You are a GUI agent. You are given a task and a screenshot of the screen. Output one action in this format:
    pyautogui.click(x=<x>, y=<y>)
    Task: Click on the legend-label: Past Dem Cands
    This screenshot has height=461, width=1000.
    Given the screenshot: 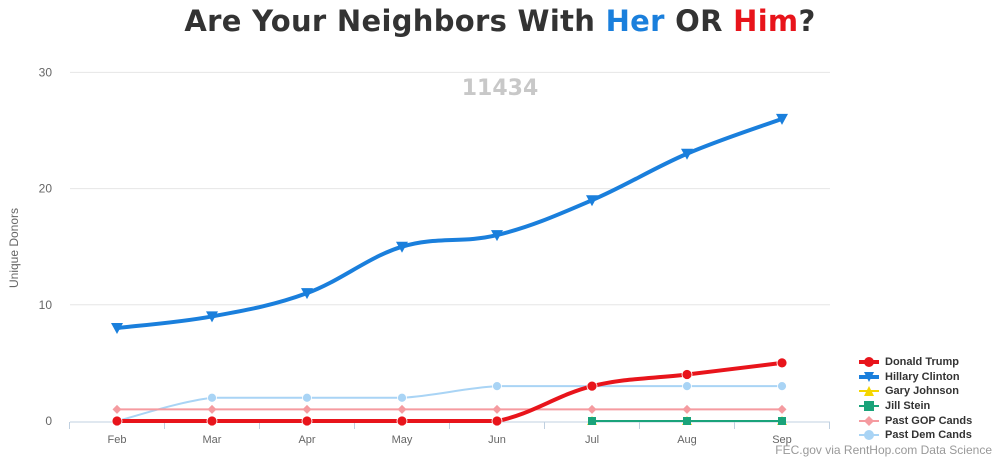 What is the action you would take?
    pyautogui.click(x=928, y=435)
    